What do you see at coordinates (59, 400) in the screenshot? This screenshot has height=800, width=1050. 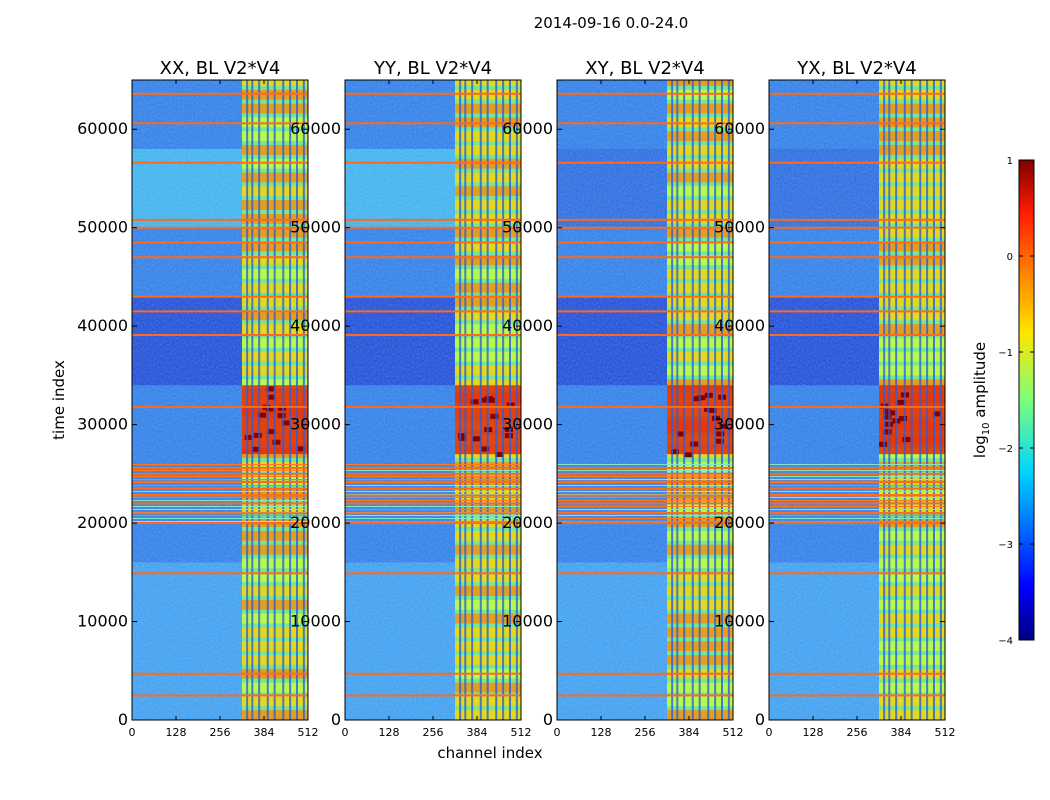 I see `y-axis-label: time index` at bounding box center [59, 400].